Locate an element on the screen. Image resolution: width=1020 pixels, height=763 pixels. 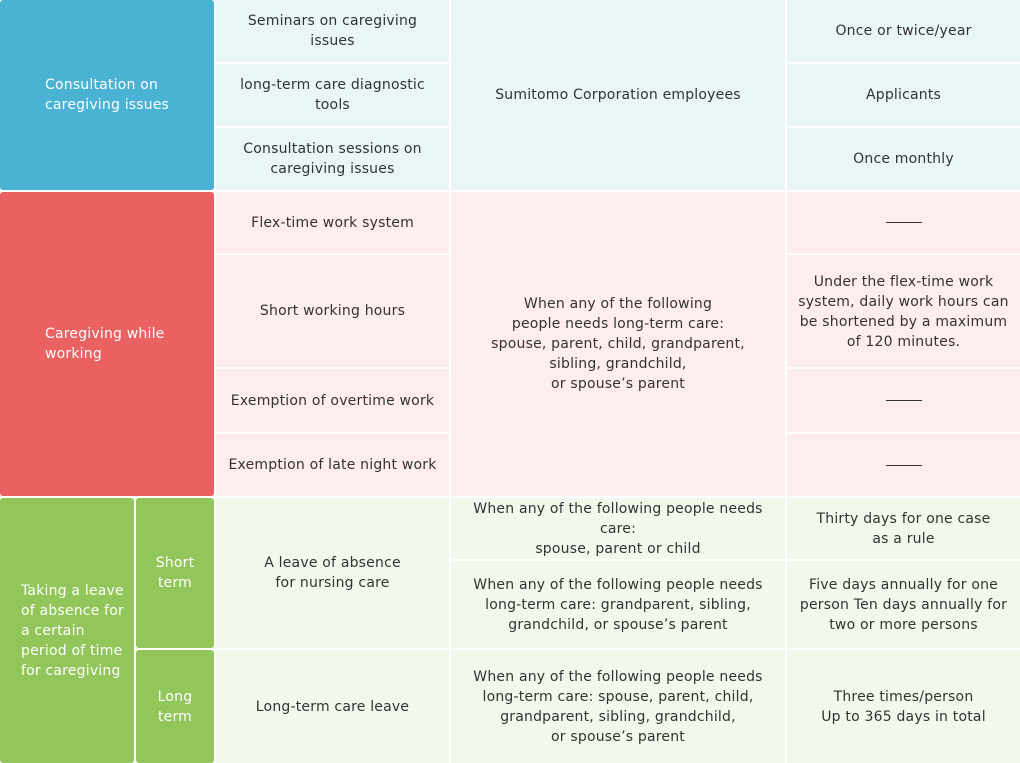
program-late-night-exemption: Exemption of late night work is located at coordinates (332, 465).